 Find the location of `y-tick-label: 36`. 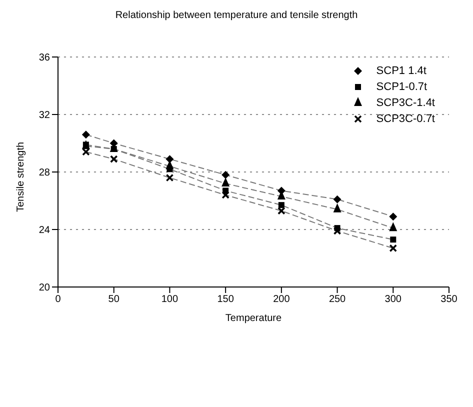

y-tick-label: 36 is located at coordinates (44, 58).